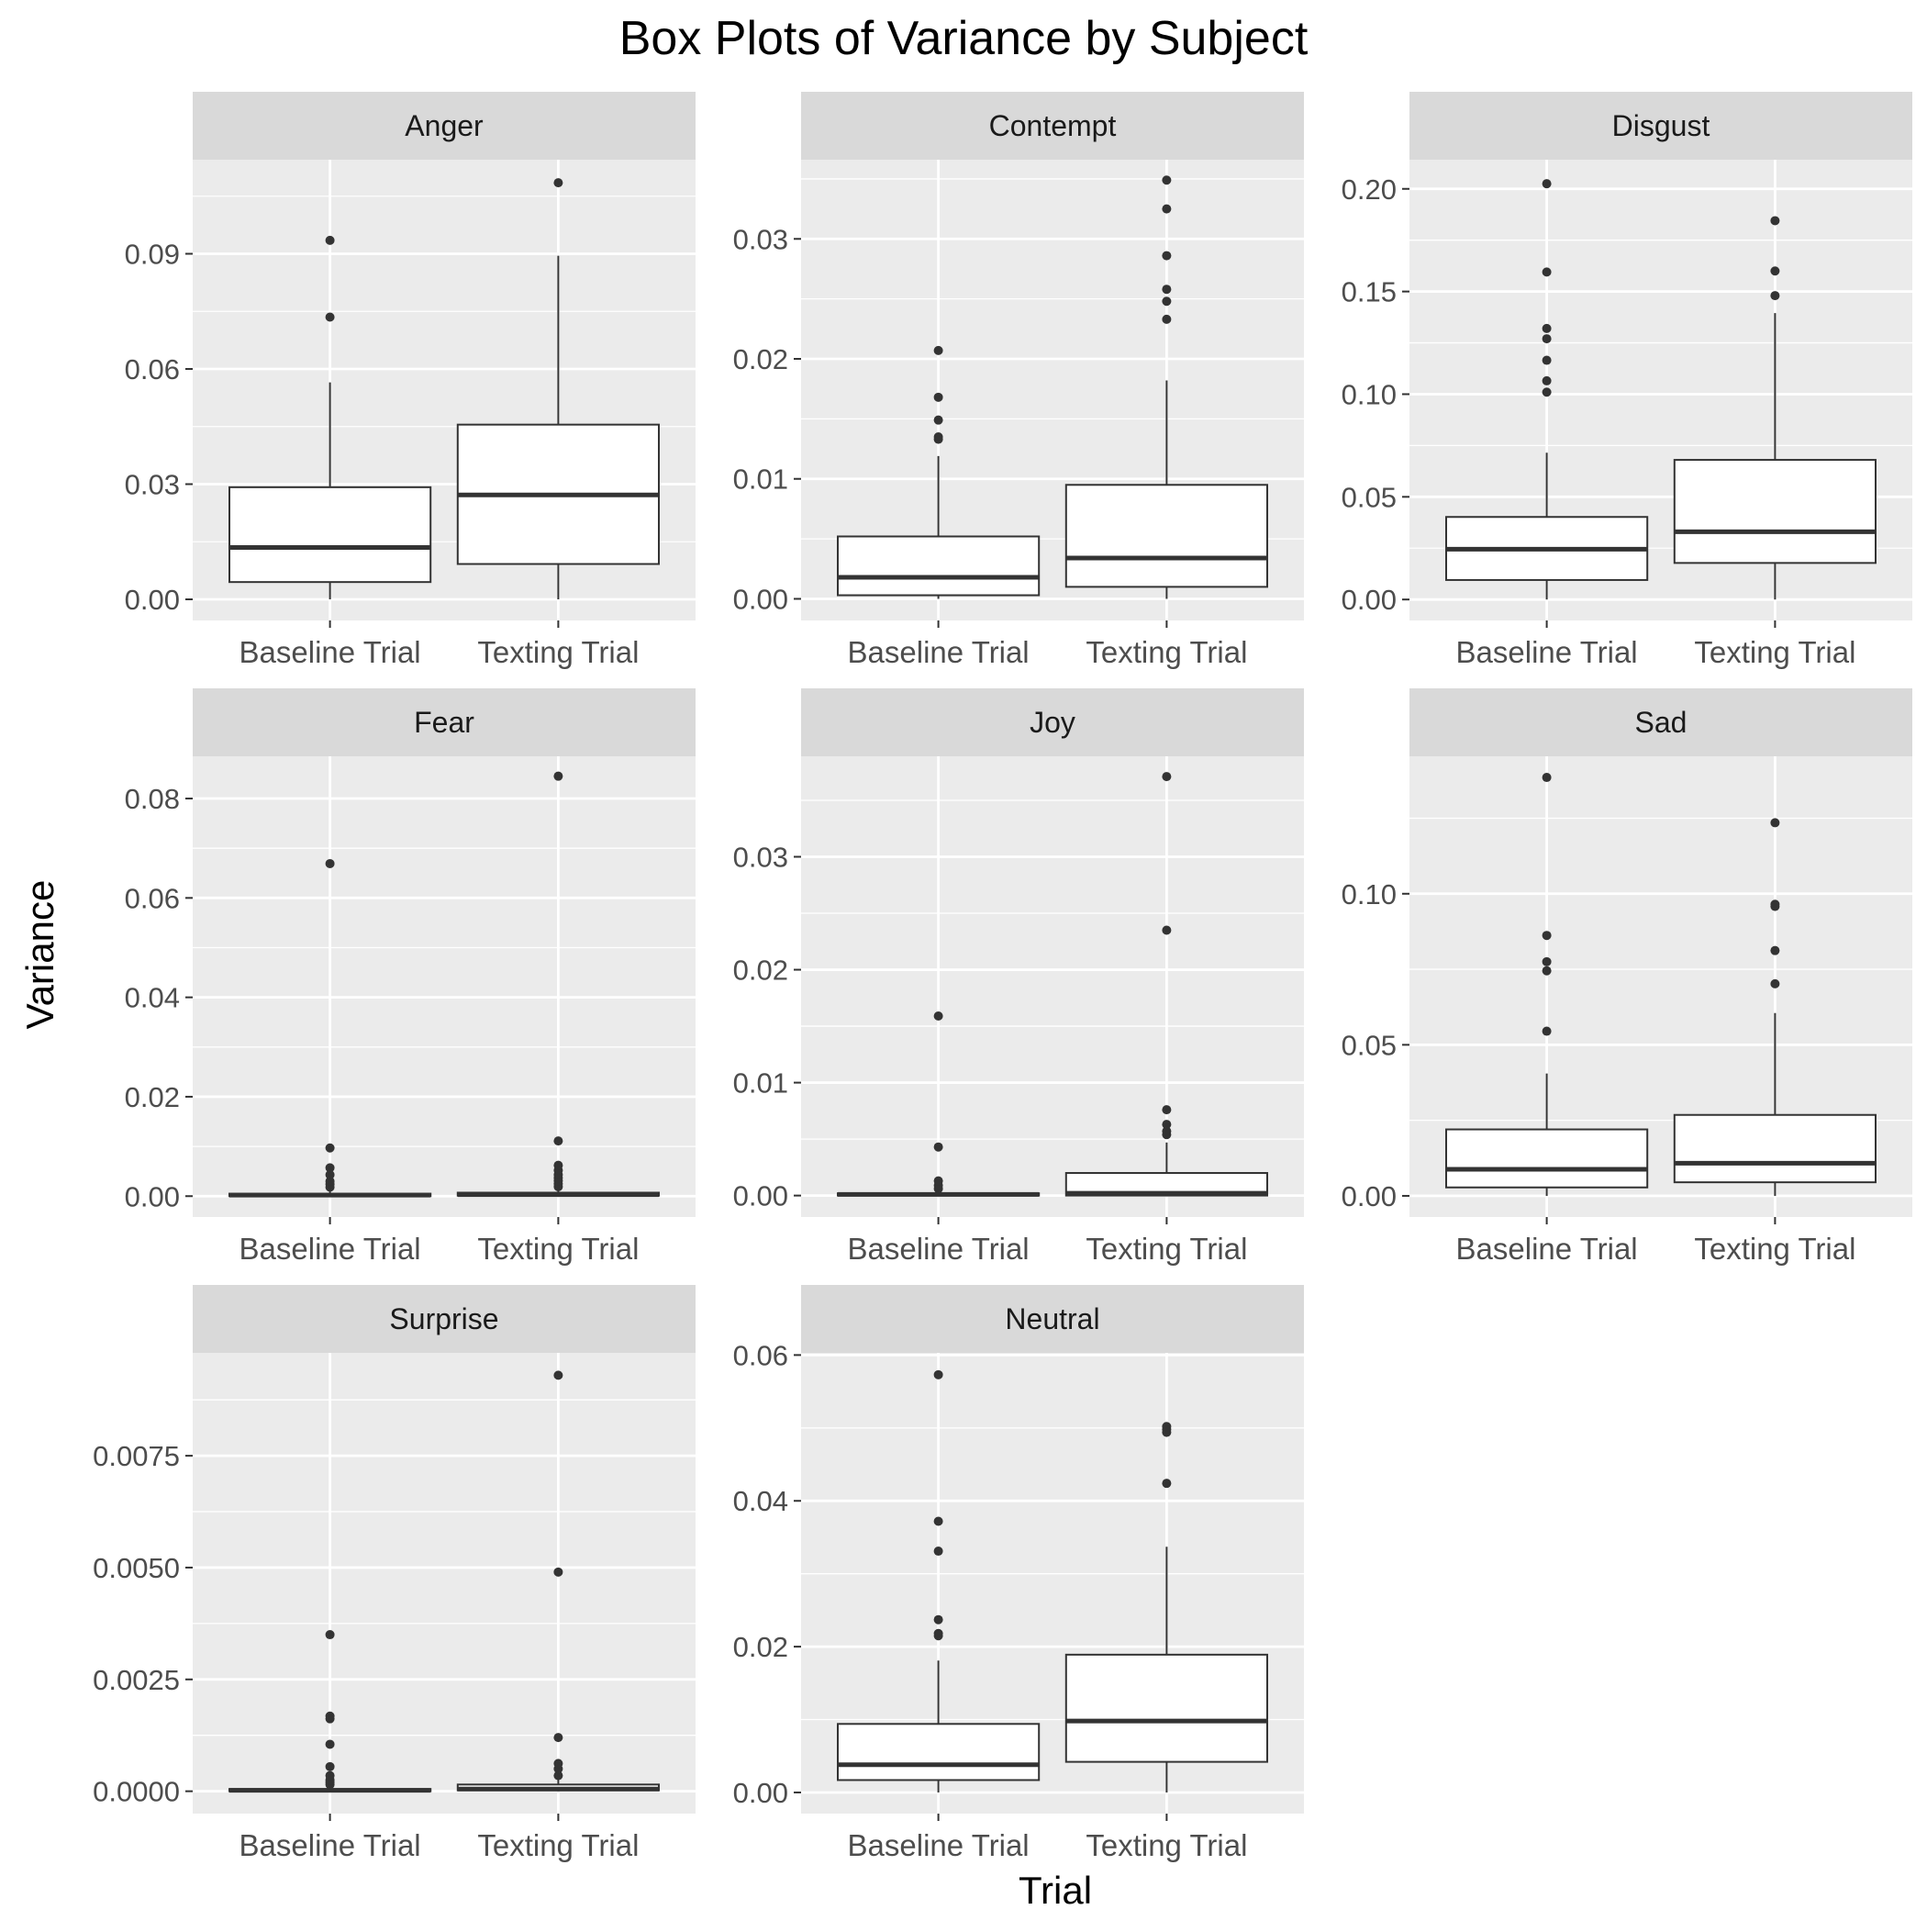  What do you see at coordinates (443, 1318) in the screenshot?
I see `facet-label: Surprise` at bounding box center [443, 1318].